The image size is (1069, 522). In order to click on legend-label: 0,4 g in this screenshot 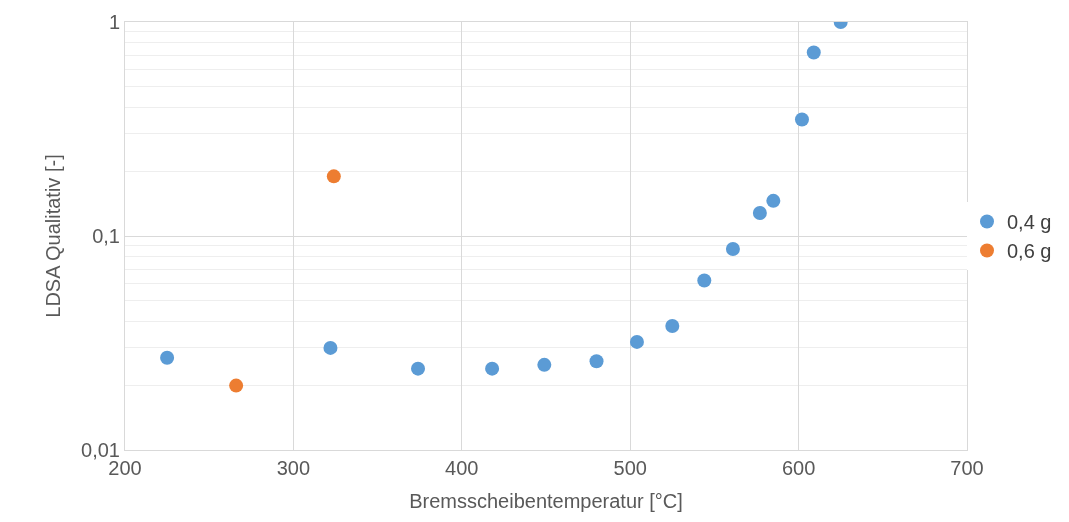, I will do `click(1029, 222)`.